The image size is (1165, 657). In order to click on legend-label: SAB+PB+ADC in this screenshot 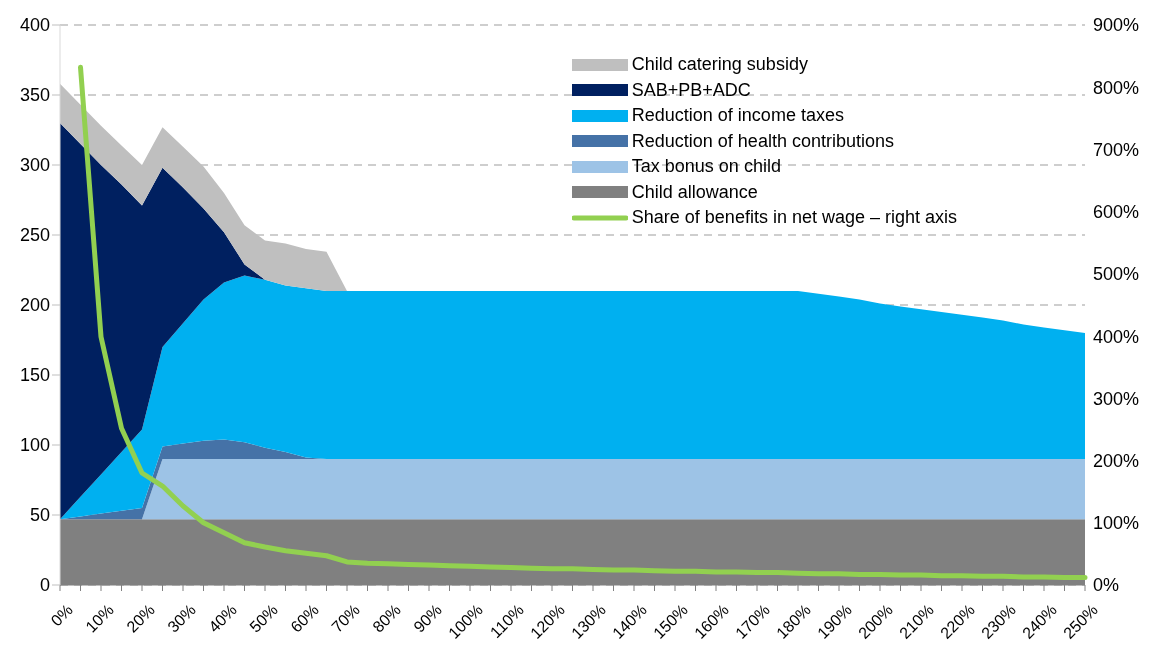, I will do `click(691, 90)`.